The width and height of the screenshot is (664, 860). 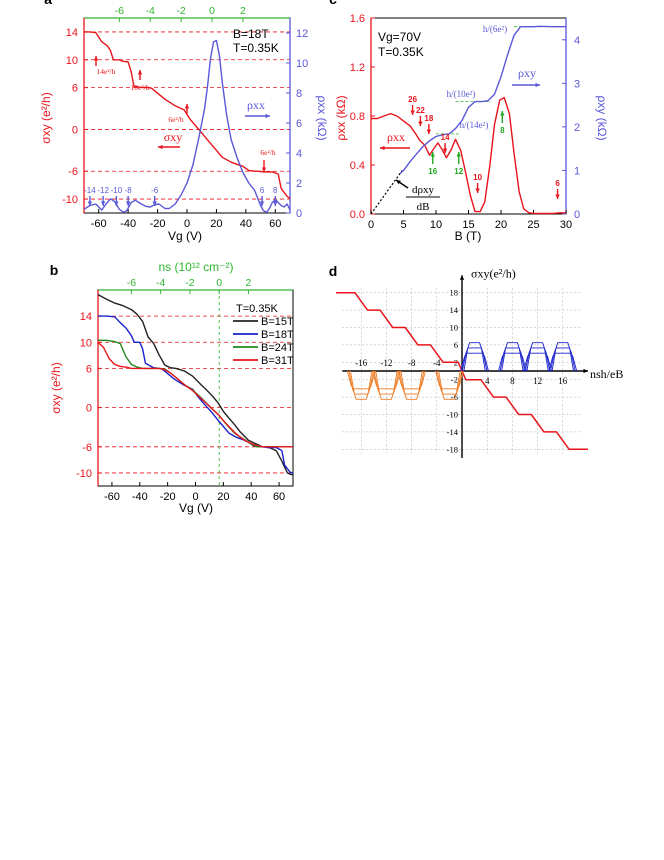 I want to click on x-tick-label: 10, so click(x=436, y=225).